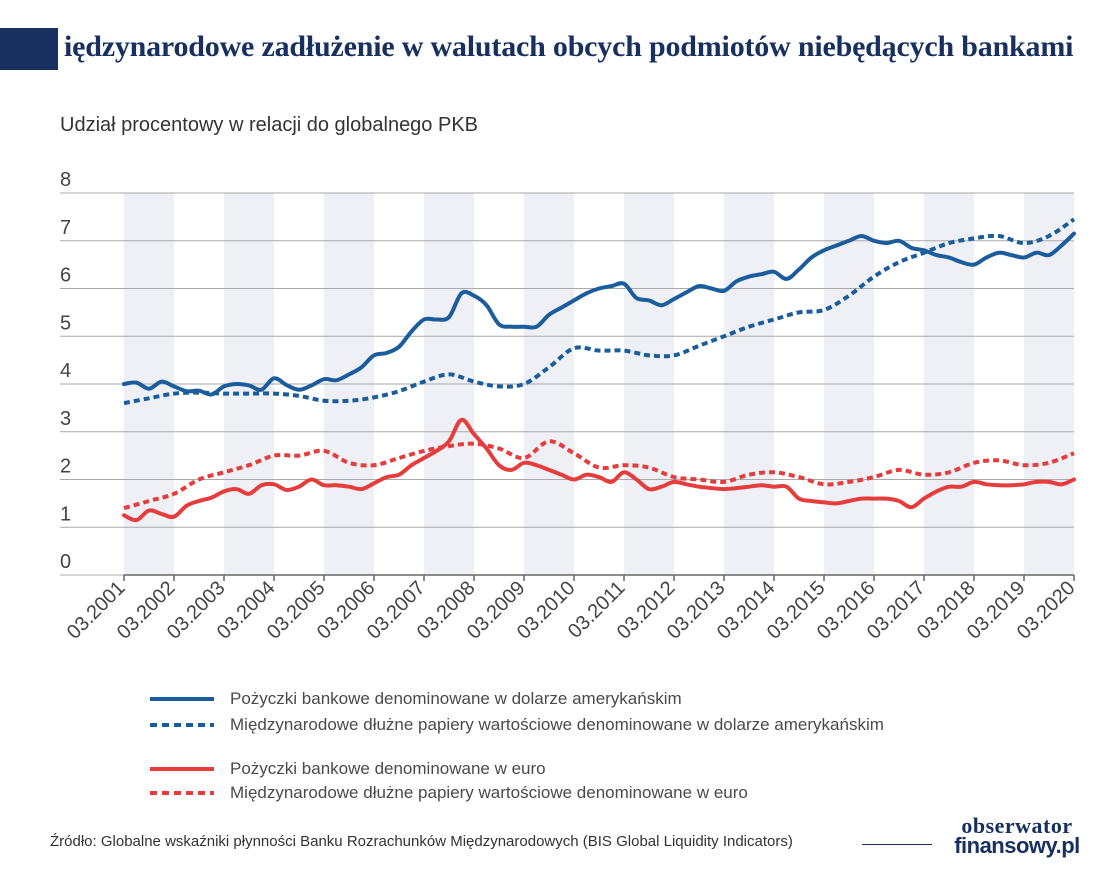 The height and width of the screenshot is (880, 1120). What do you see at coordinates (65, 419) in the screenshot?
I see `y-tick-label: 3` at bounding box center [65, 419].